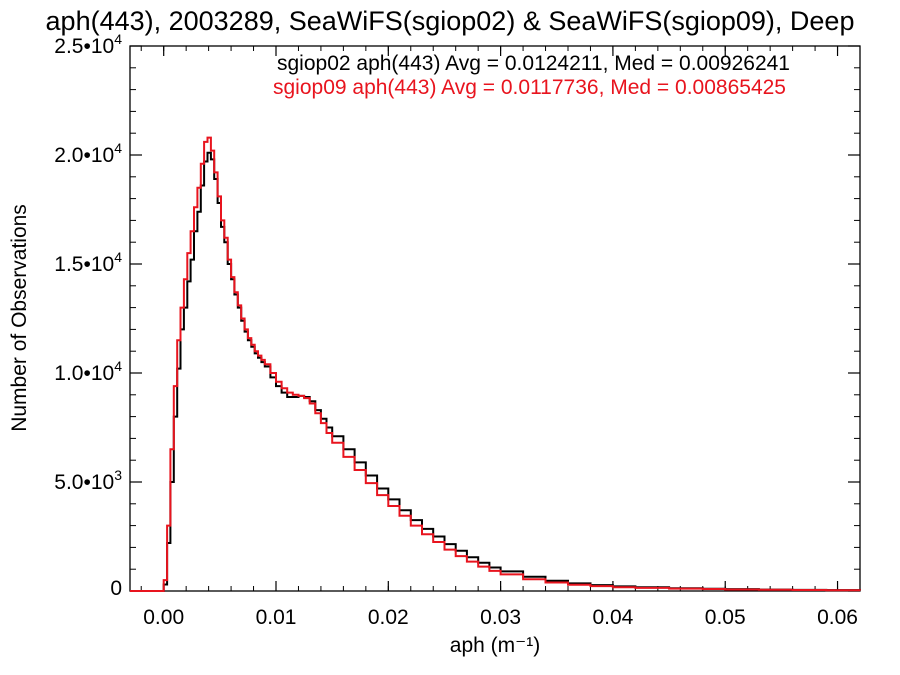 This screenshot has height=675, width=900. I want to click on y-tick-label: 2.5•104, so click(88, 44).